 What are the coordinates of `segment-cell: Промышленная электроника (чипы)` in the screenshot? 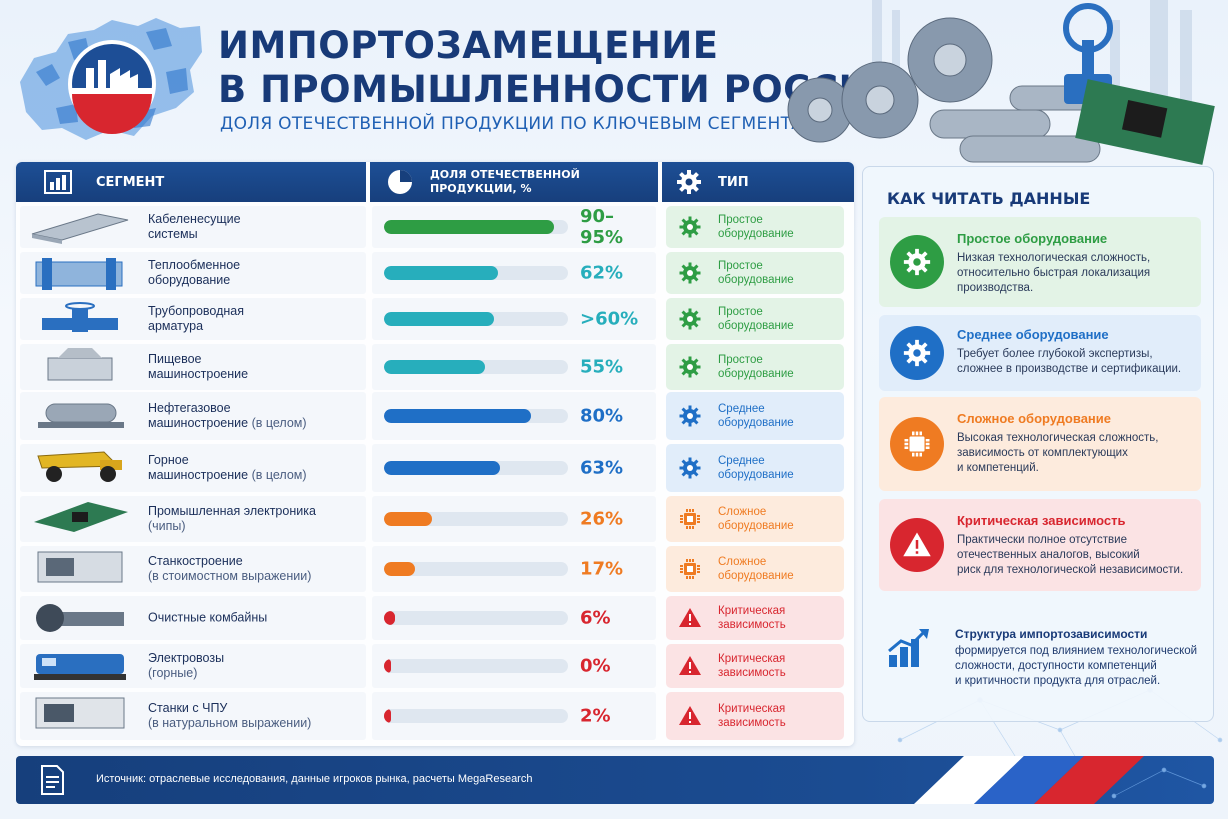 It's located at (193, 519).